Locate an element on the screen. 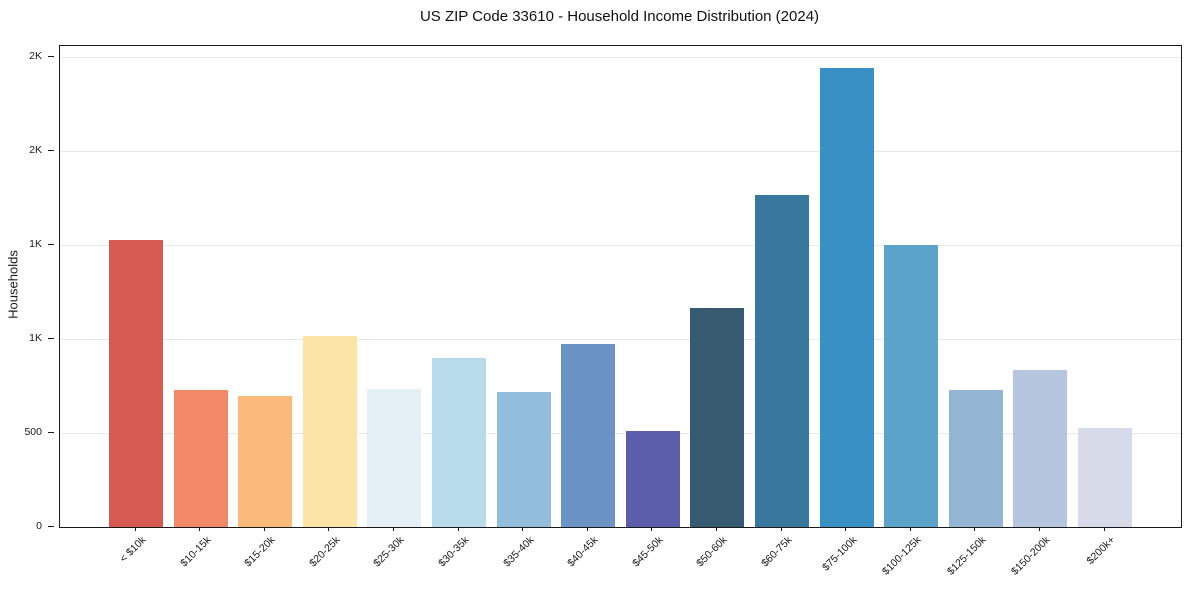 This screenshot has height=590, width=1189. x-tick-label: $60-75k is located at coordinates (777, 552).